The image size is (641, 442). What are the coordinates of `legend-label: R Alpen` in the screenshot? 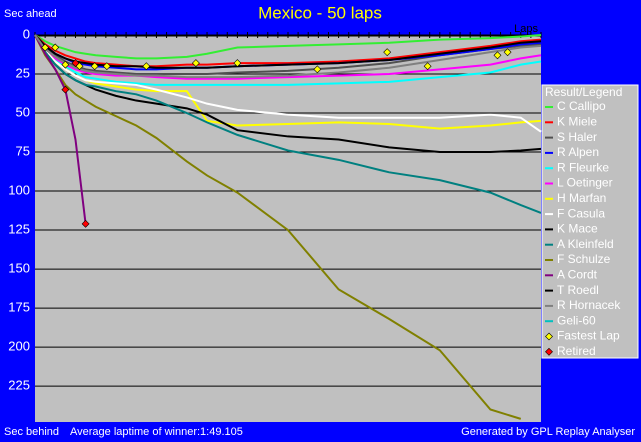 It's located at (578, 152).